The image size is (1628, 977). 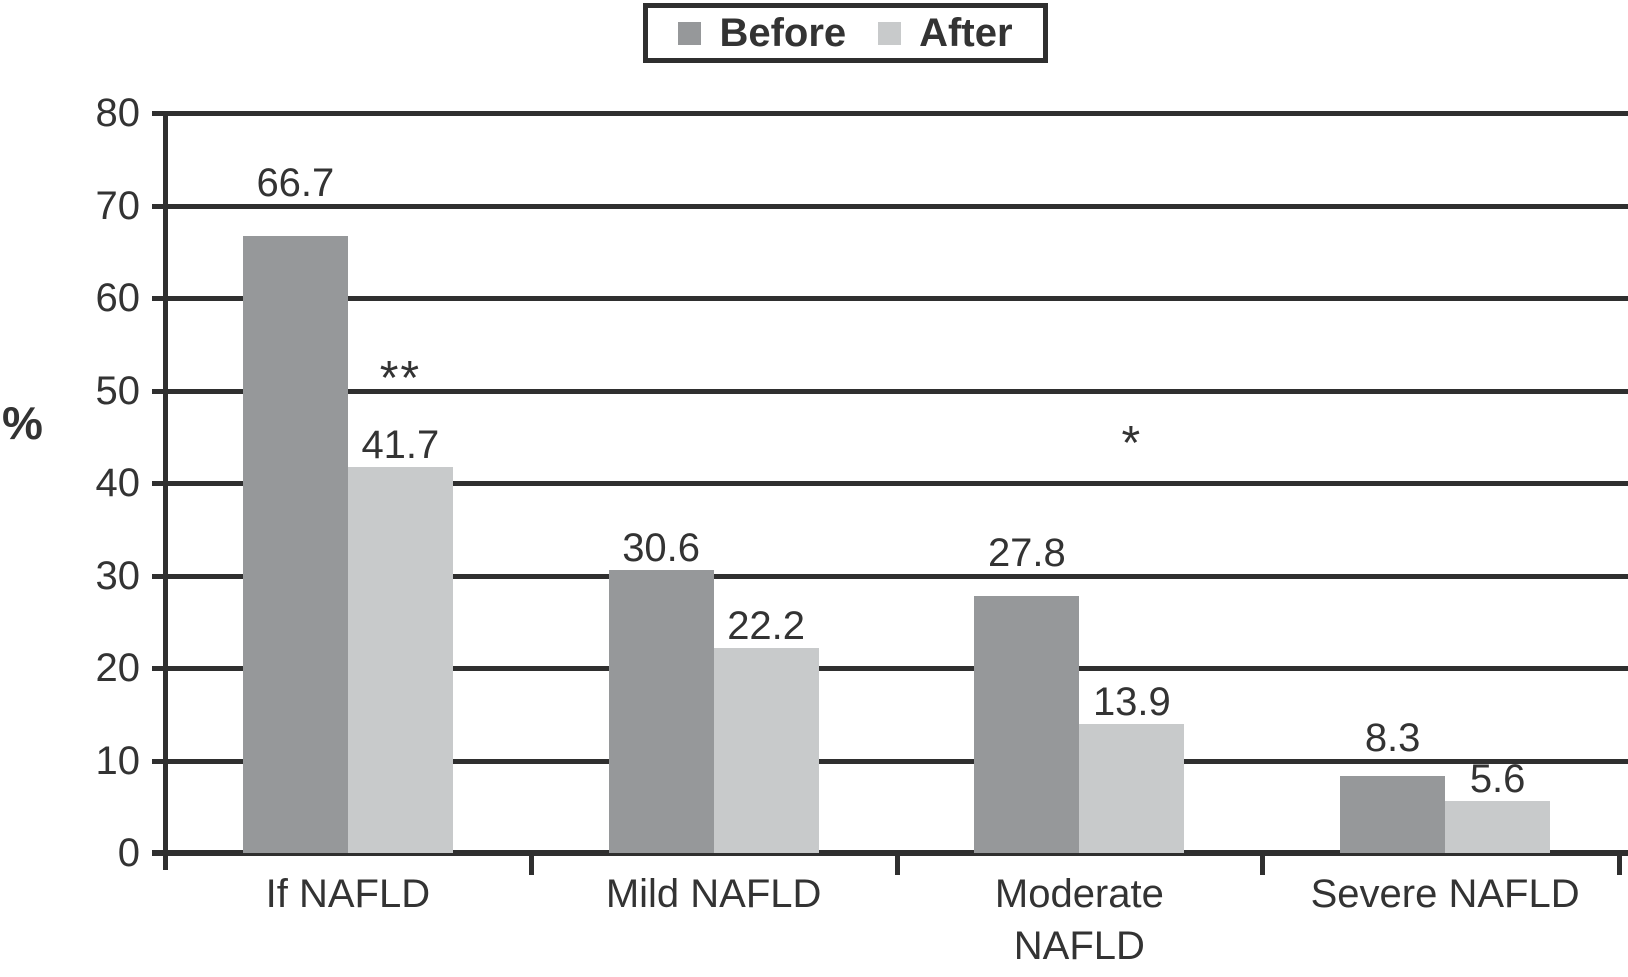 I want to click on value-label-after-1: 41.7, so click(x=400, y=445).